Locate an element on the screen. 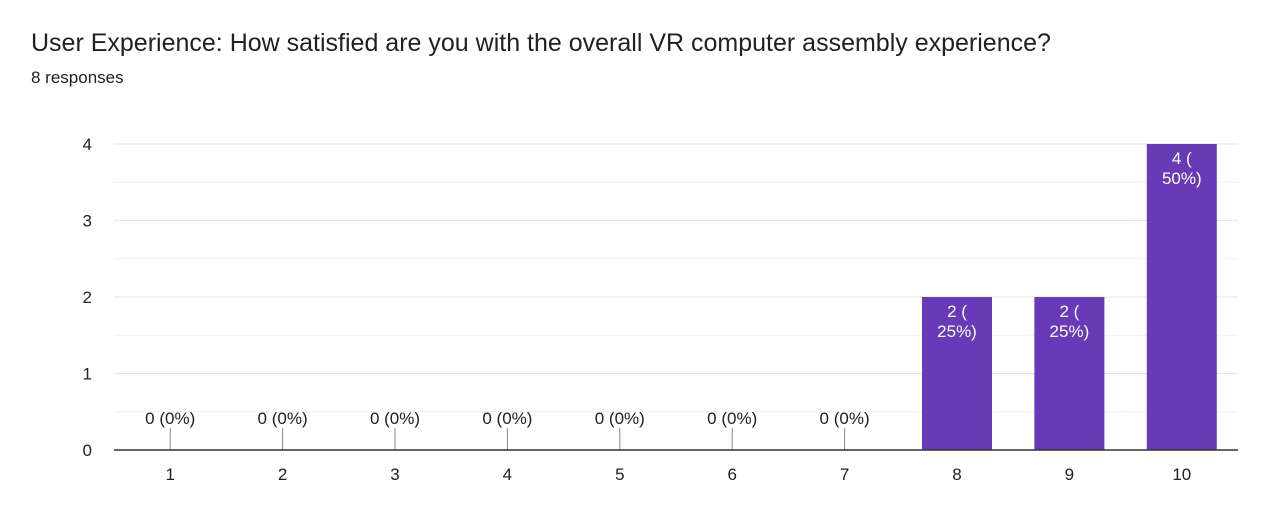  x-tick-label: 7 is located at coordinates (844, 474).